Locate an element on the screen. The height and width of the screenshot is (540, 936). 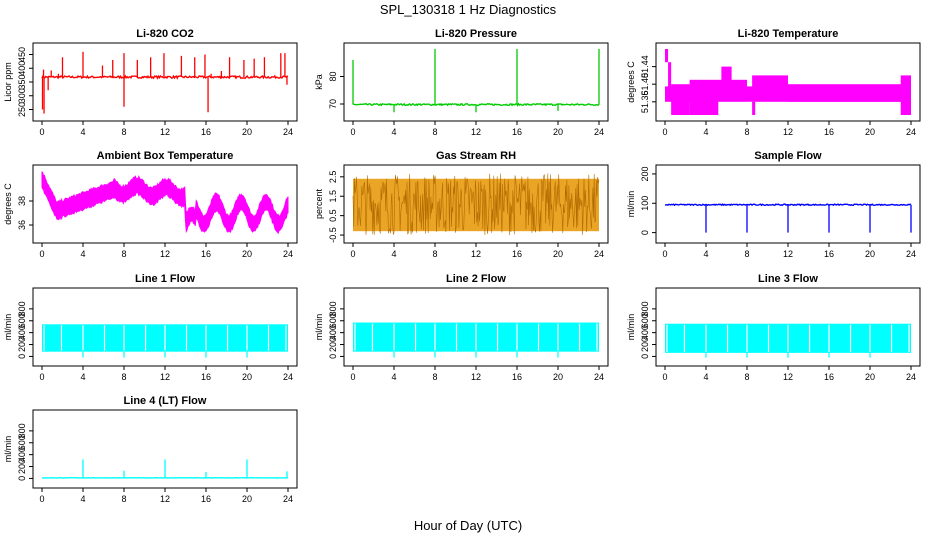
series-line-4-lt-flow is located at coordinates (165, 469).